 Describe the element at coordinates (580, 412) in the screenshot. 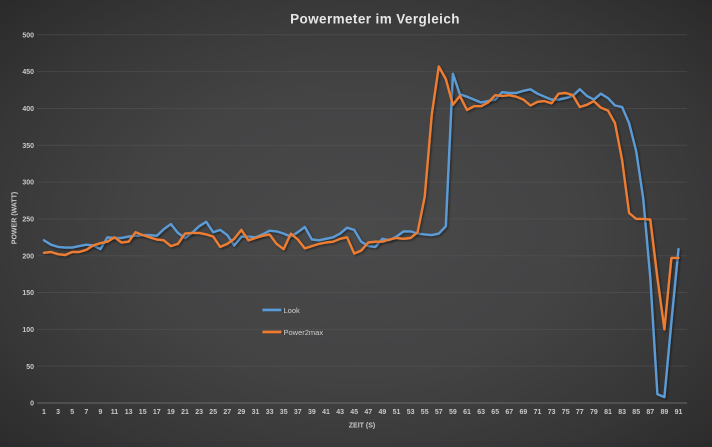

I see `svg-text: 77` at that location.